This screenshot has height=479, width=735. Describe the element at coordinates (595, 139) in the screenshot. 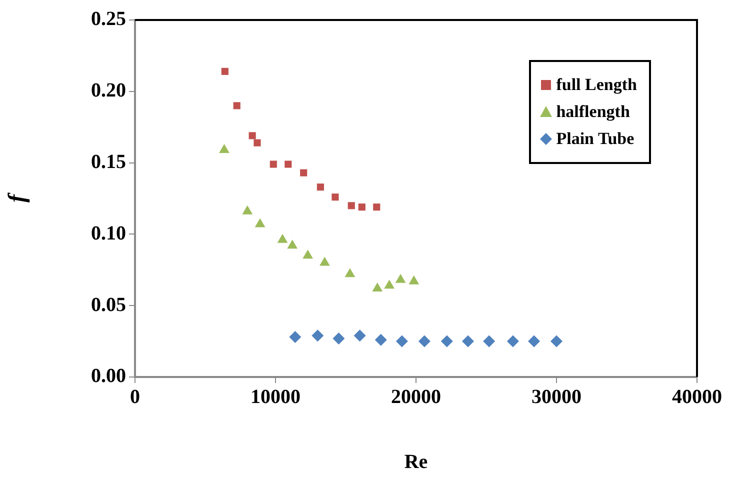

I see `legend-label: Plain Tube` at that location.